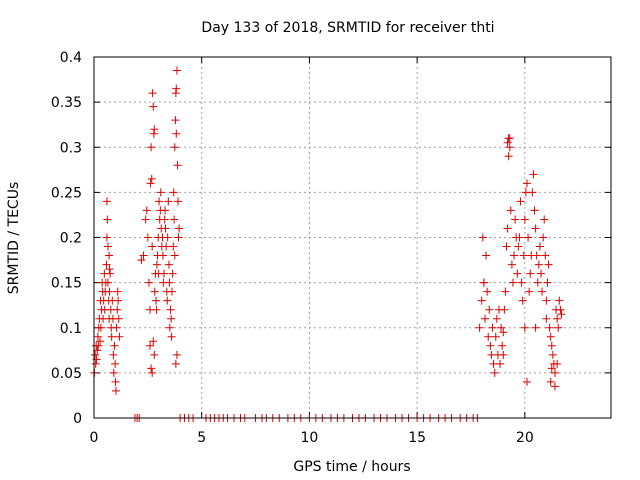 The height and width of the screenshot is (480, 640). I want to click on x-tick-label: 0, so click(94, 438).